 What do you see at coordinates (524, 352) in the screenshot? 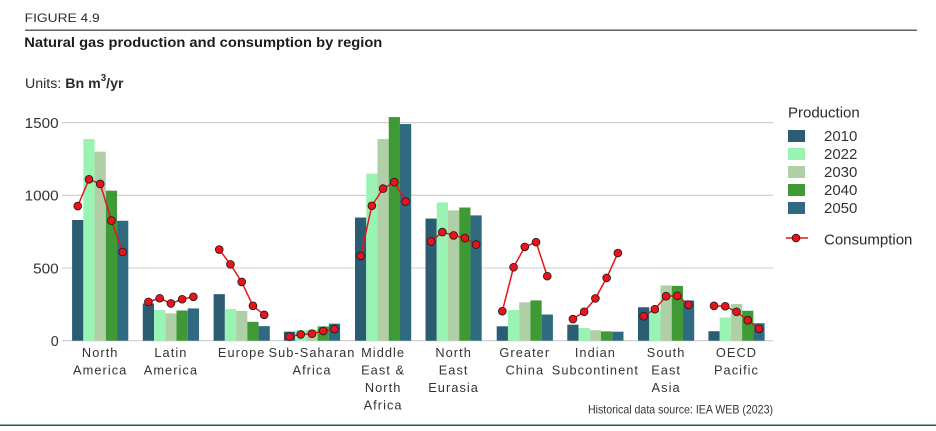
I see `svg-text: Greater` at bounding box center [524, 352].